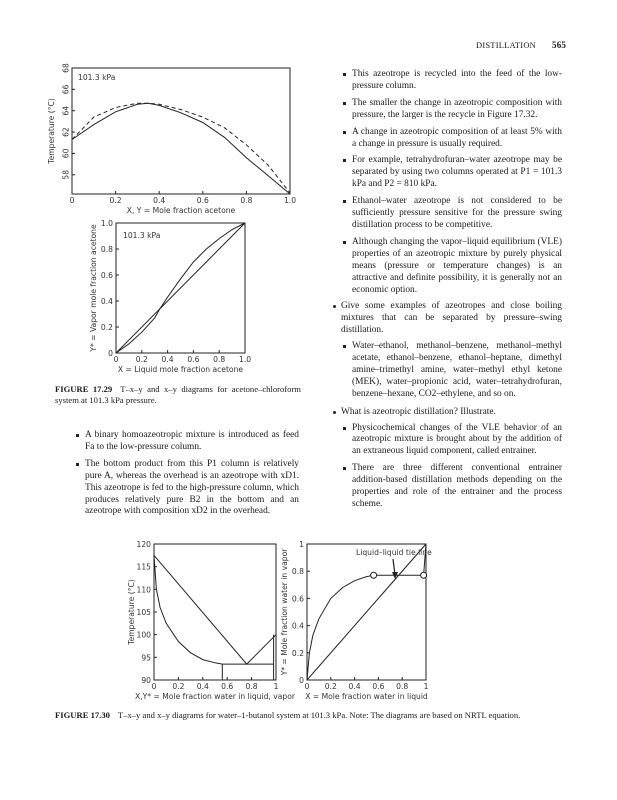 The height and width of the screenshot is (800, 617). I want to click on y-tick-label: 66, so click(66, 89).